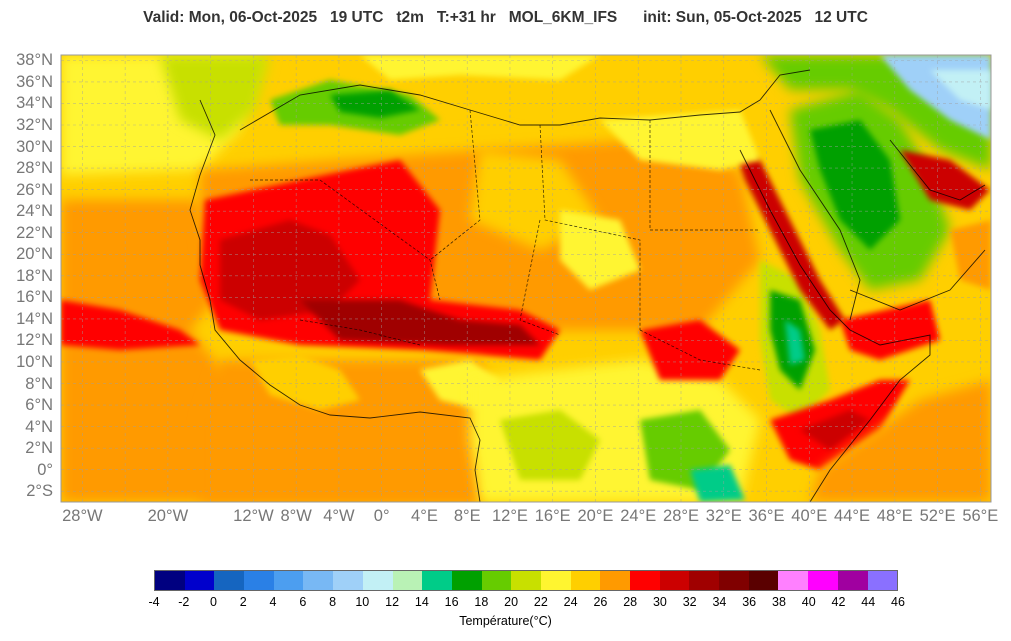 The image size is (1011, 641). I want to click on lon-label: 12°E, so click(509, 516).